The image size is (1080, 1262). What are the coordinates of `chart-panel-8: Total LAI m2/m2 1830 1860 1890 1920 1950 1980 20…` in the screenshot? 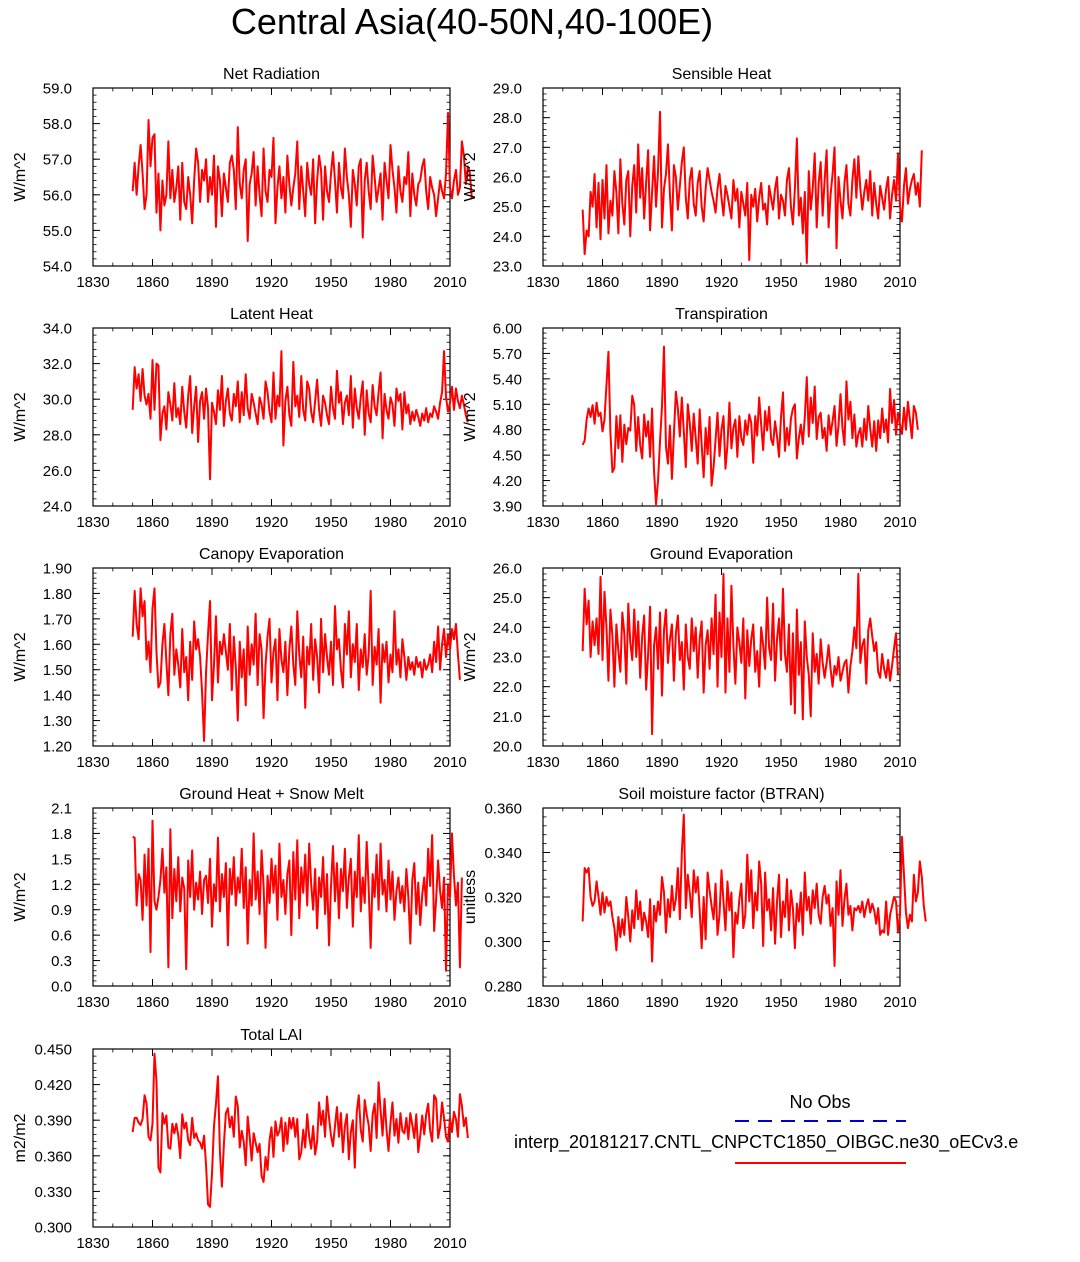 It's located at (240, 1139).